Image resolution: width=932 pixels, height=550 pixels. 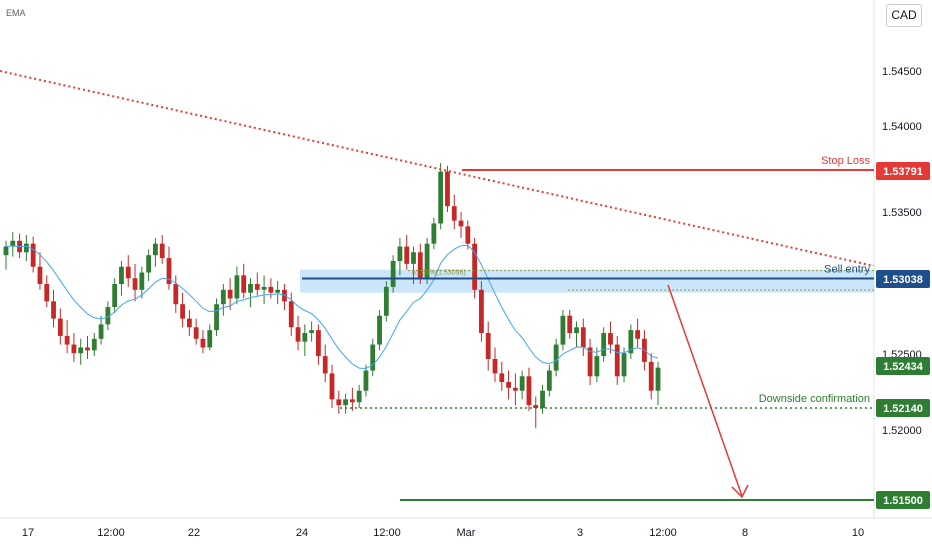 What do you see at coordinates (902, 127) in the screenshot?
I see `price-tick-label: 1.54000` at bounding box center [902, 127].